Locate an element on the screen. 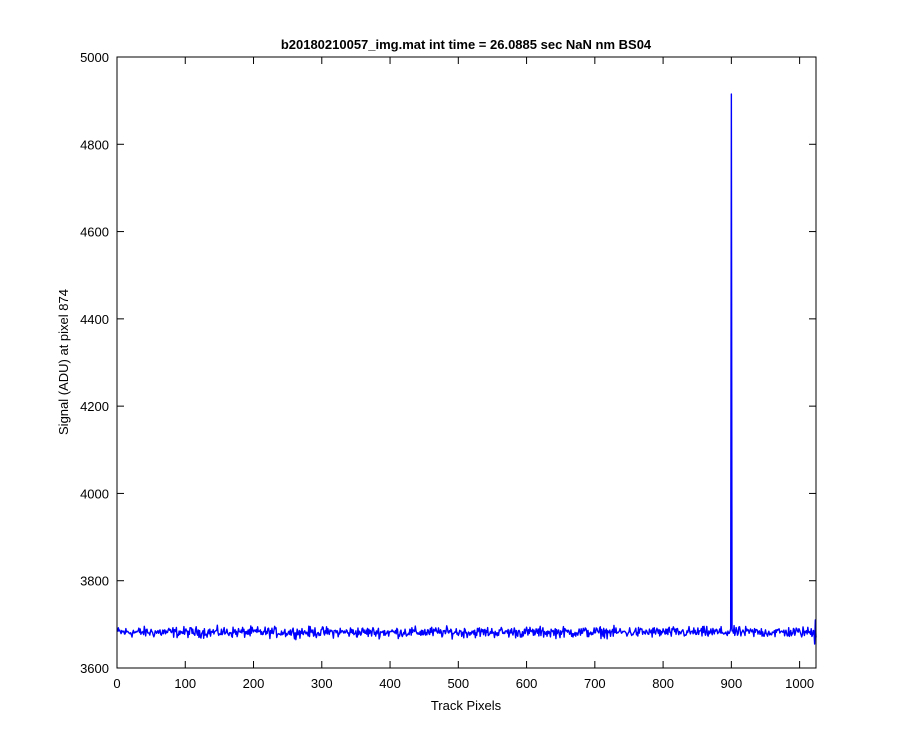 The height and width of the screenshot is (750, 900). x-tick-label: 500 is located at coordinates (458, 683).